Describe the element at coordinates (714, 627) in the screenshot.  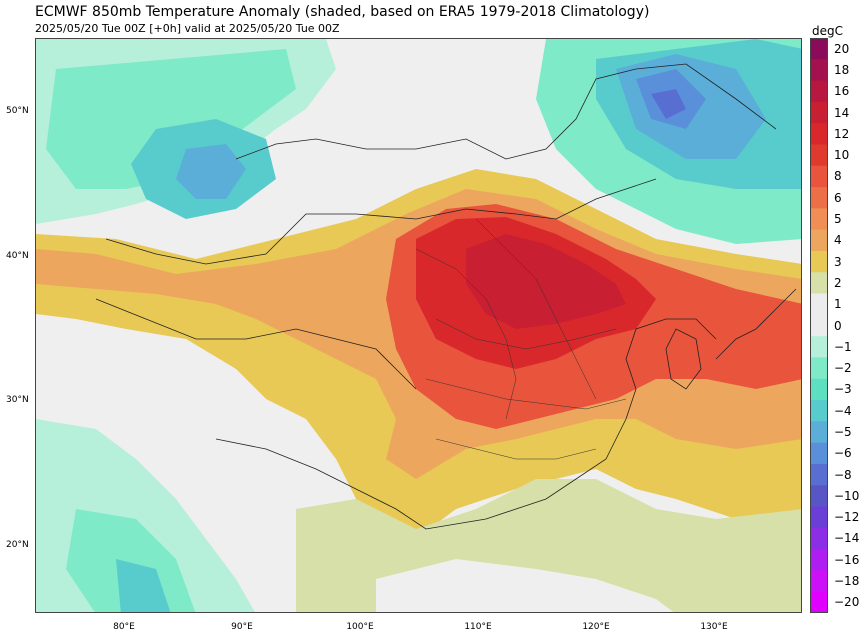
I see `lon-label-130: 130°E` at that location.